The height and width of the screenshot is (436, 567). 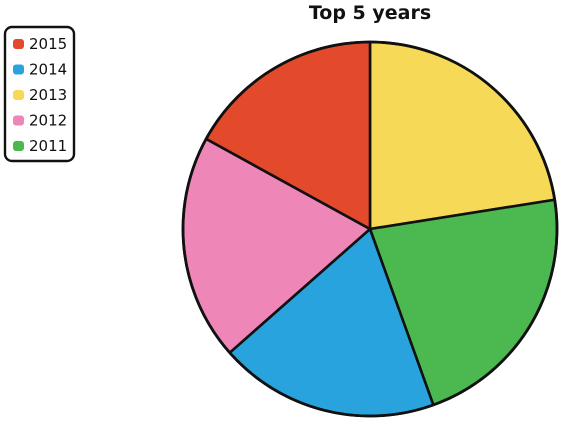 What do you see at coordinates (18, 44) in the screenshot?
I see `legend-swatch-2015` at bounding box center [18, 44].